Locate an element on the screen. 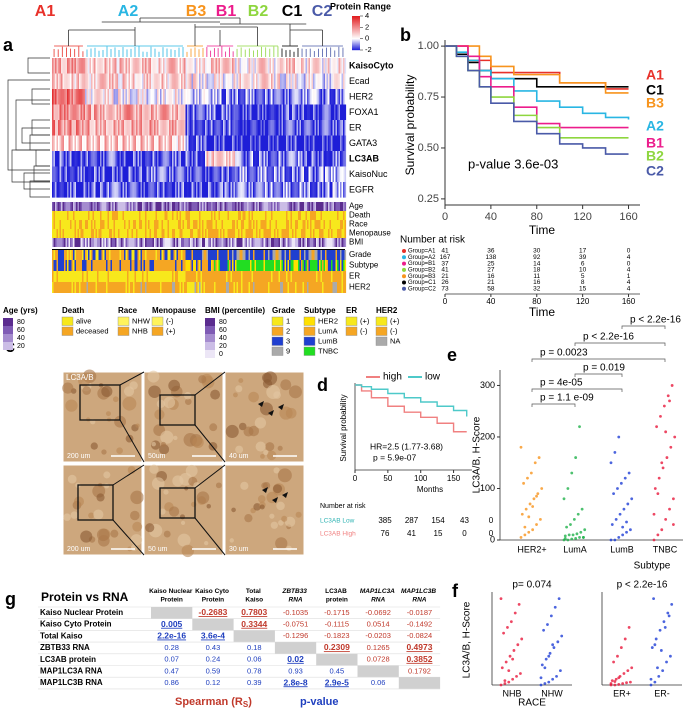  row-dendrogram is located at coordinates (32, 125).